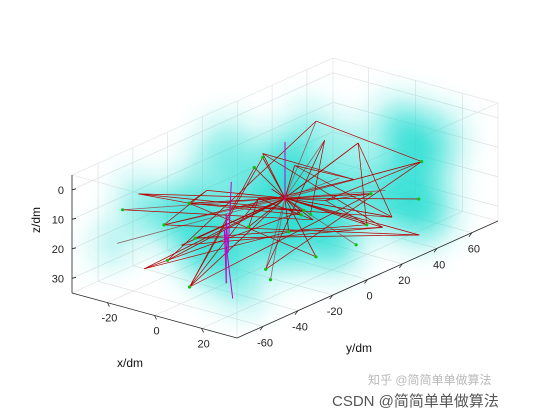 The width and height of the screenshot is (560, 420). I want to click on z-tick-label: 30, so click(58, 279).